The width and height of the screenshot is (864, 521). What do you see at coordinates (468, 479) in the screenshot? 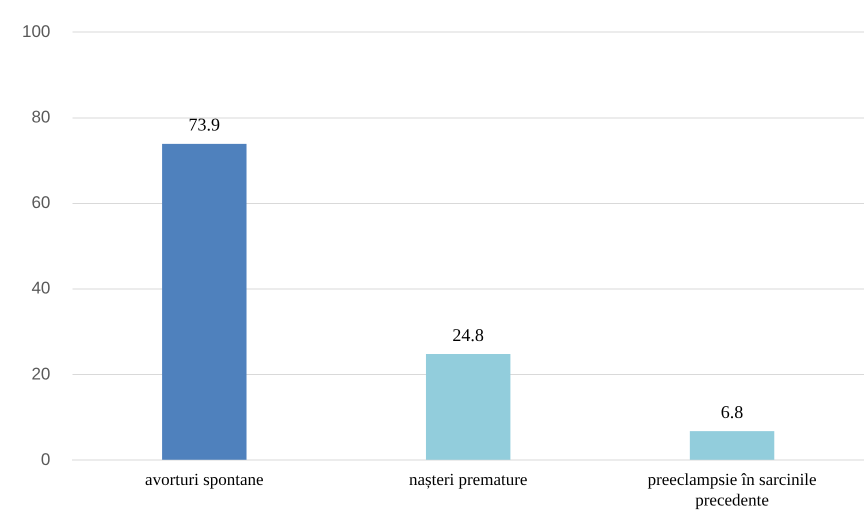
I see `x-tick-label: nașteri premature` at bounding box center [468, 479].